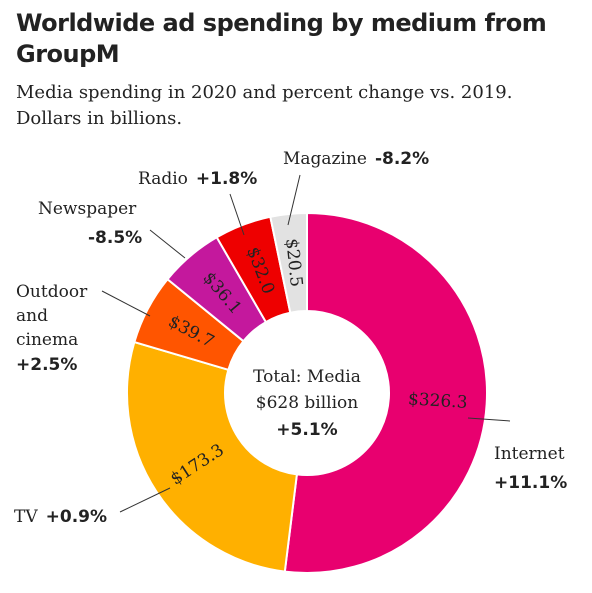  Describe the element at coordinates (87, 209) in the screenshot. I see `label-newspaper-name: Newspaper` at that location.